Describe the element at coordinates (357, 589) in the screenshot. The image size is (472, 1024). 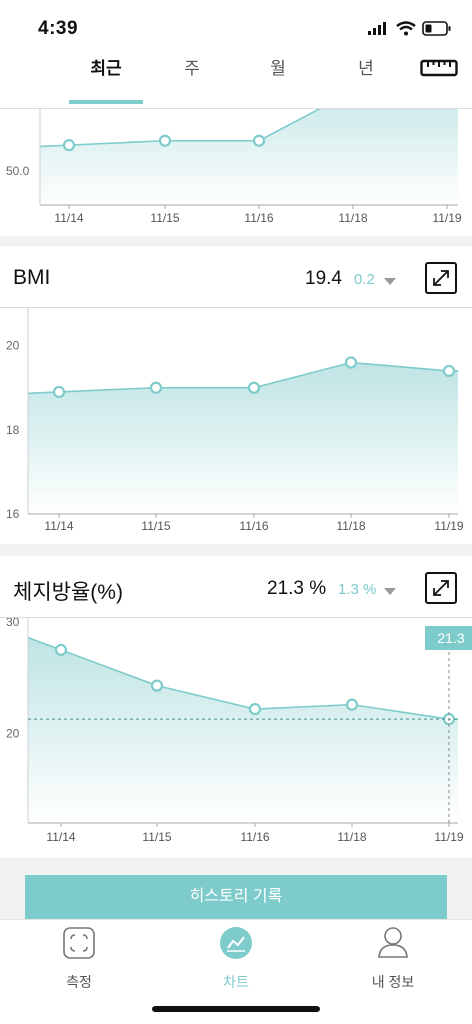
I see `body-fat-change: 1.3 %` at that location.